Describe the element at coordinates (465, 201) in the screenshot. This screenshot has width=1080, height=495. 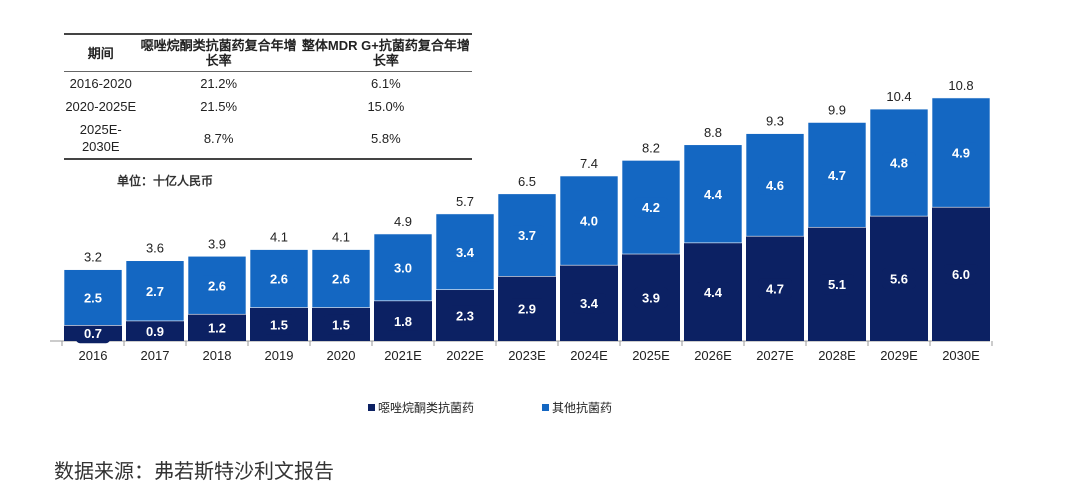
I see `total-label: 5.7` at that location.